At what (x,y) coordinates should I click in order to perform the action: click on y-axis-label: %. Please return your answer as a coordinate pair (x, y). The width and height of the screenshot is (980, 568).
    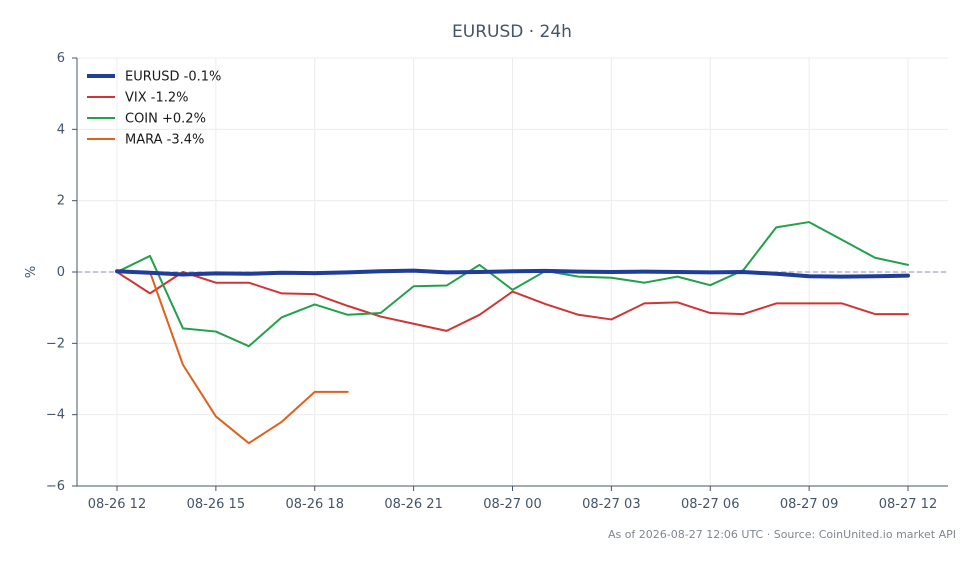
    Looking at the image, I should click on (31, 272).